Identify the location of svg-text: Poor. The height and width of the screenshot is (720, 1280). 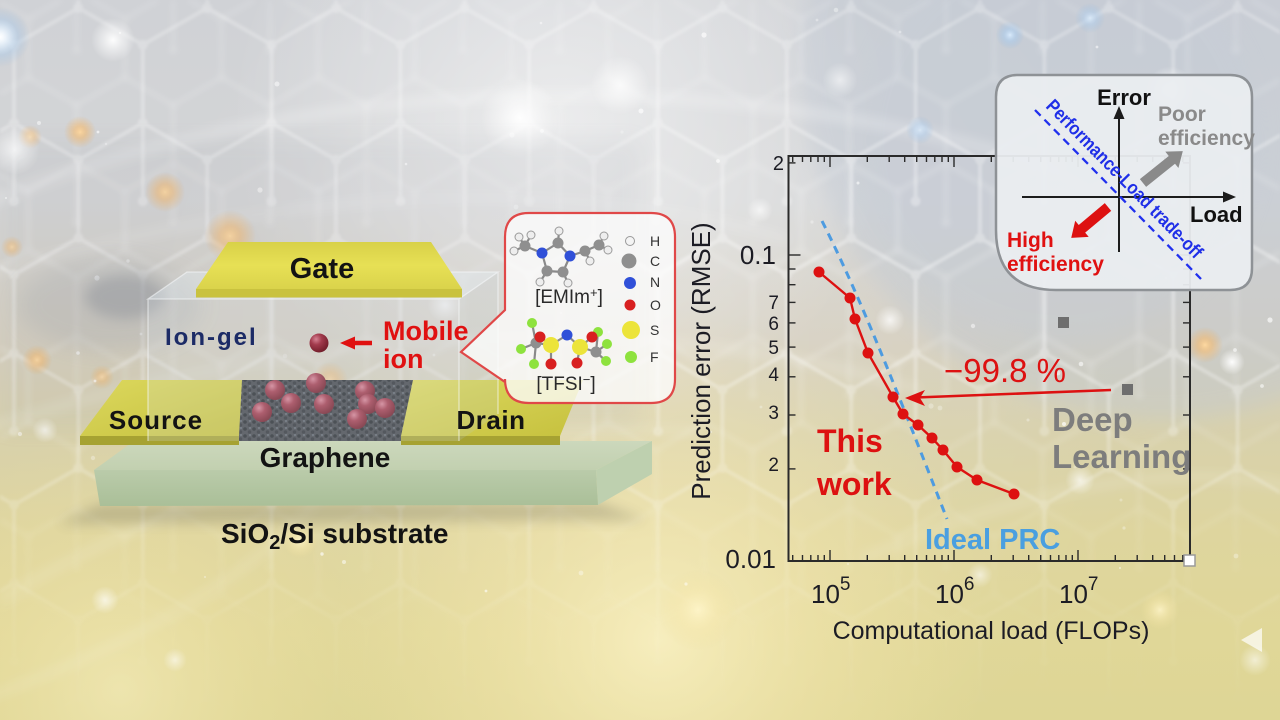
(1182, 114).